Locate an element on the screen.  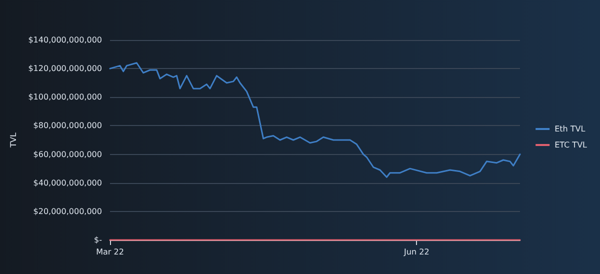
x-tick-label: Mar 22 is located at coordinates (110, 252).